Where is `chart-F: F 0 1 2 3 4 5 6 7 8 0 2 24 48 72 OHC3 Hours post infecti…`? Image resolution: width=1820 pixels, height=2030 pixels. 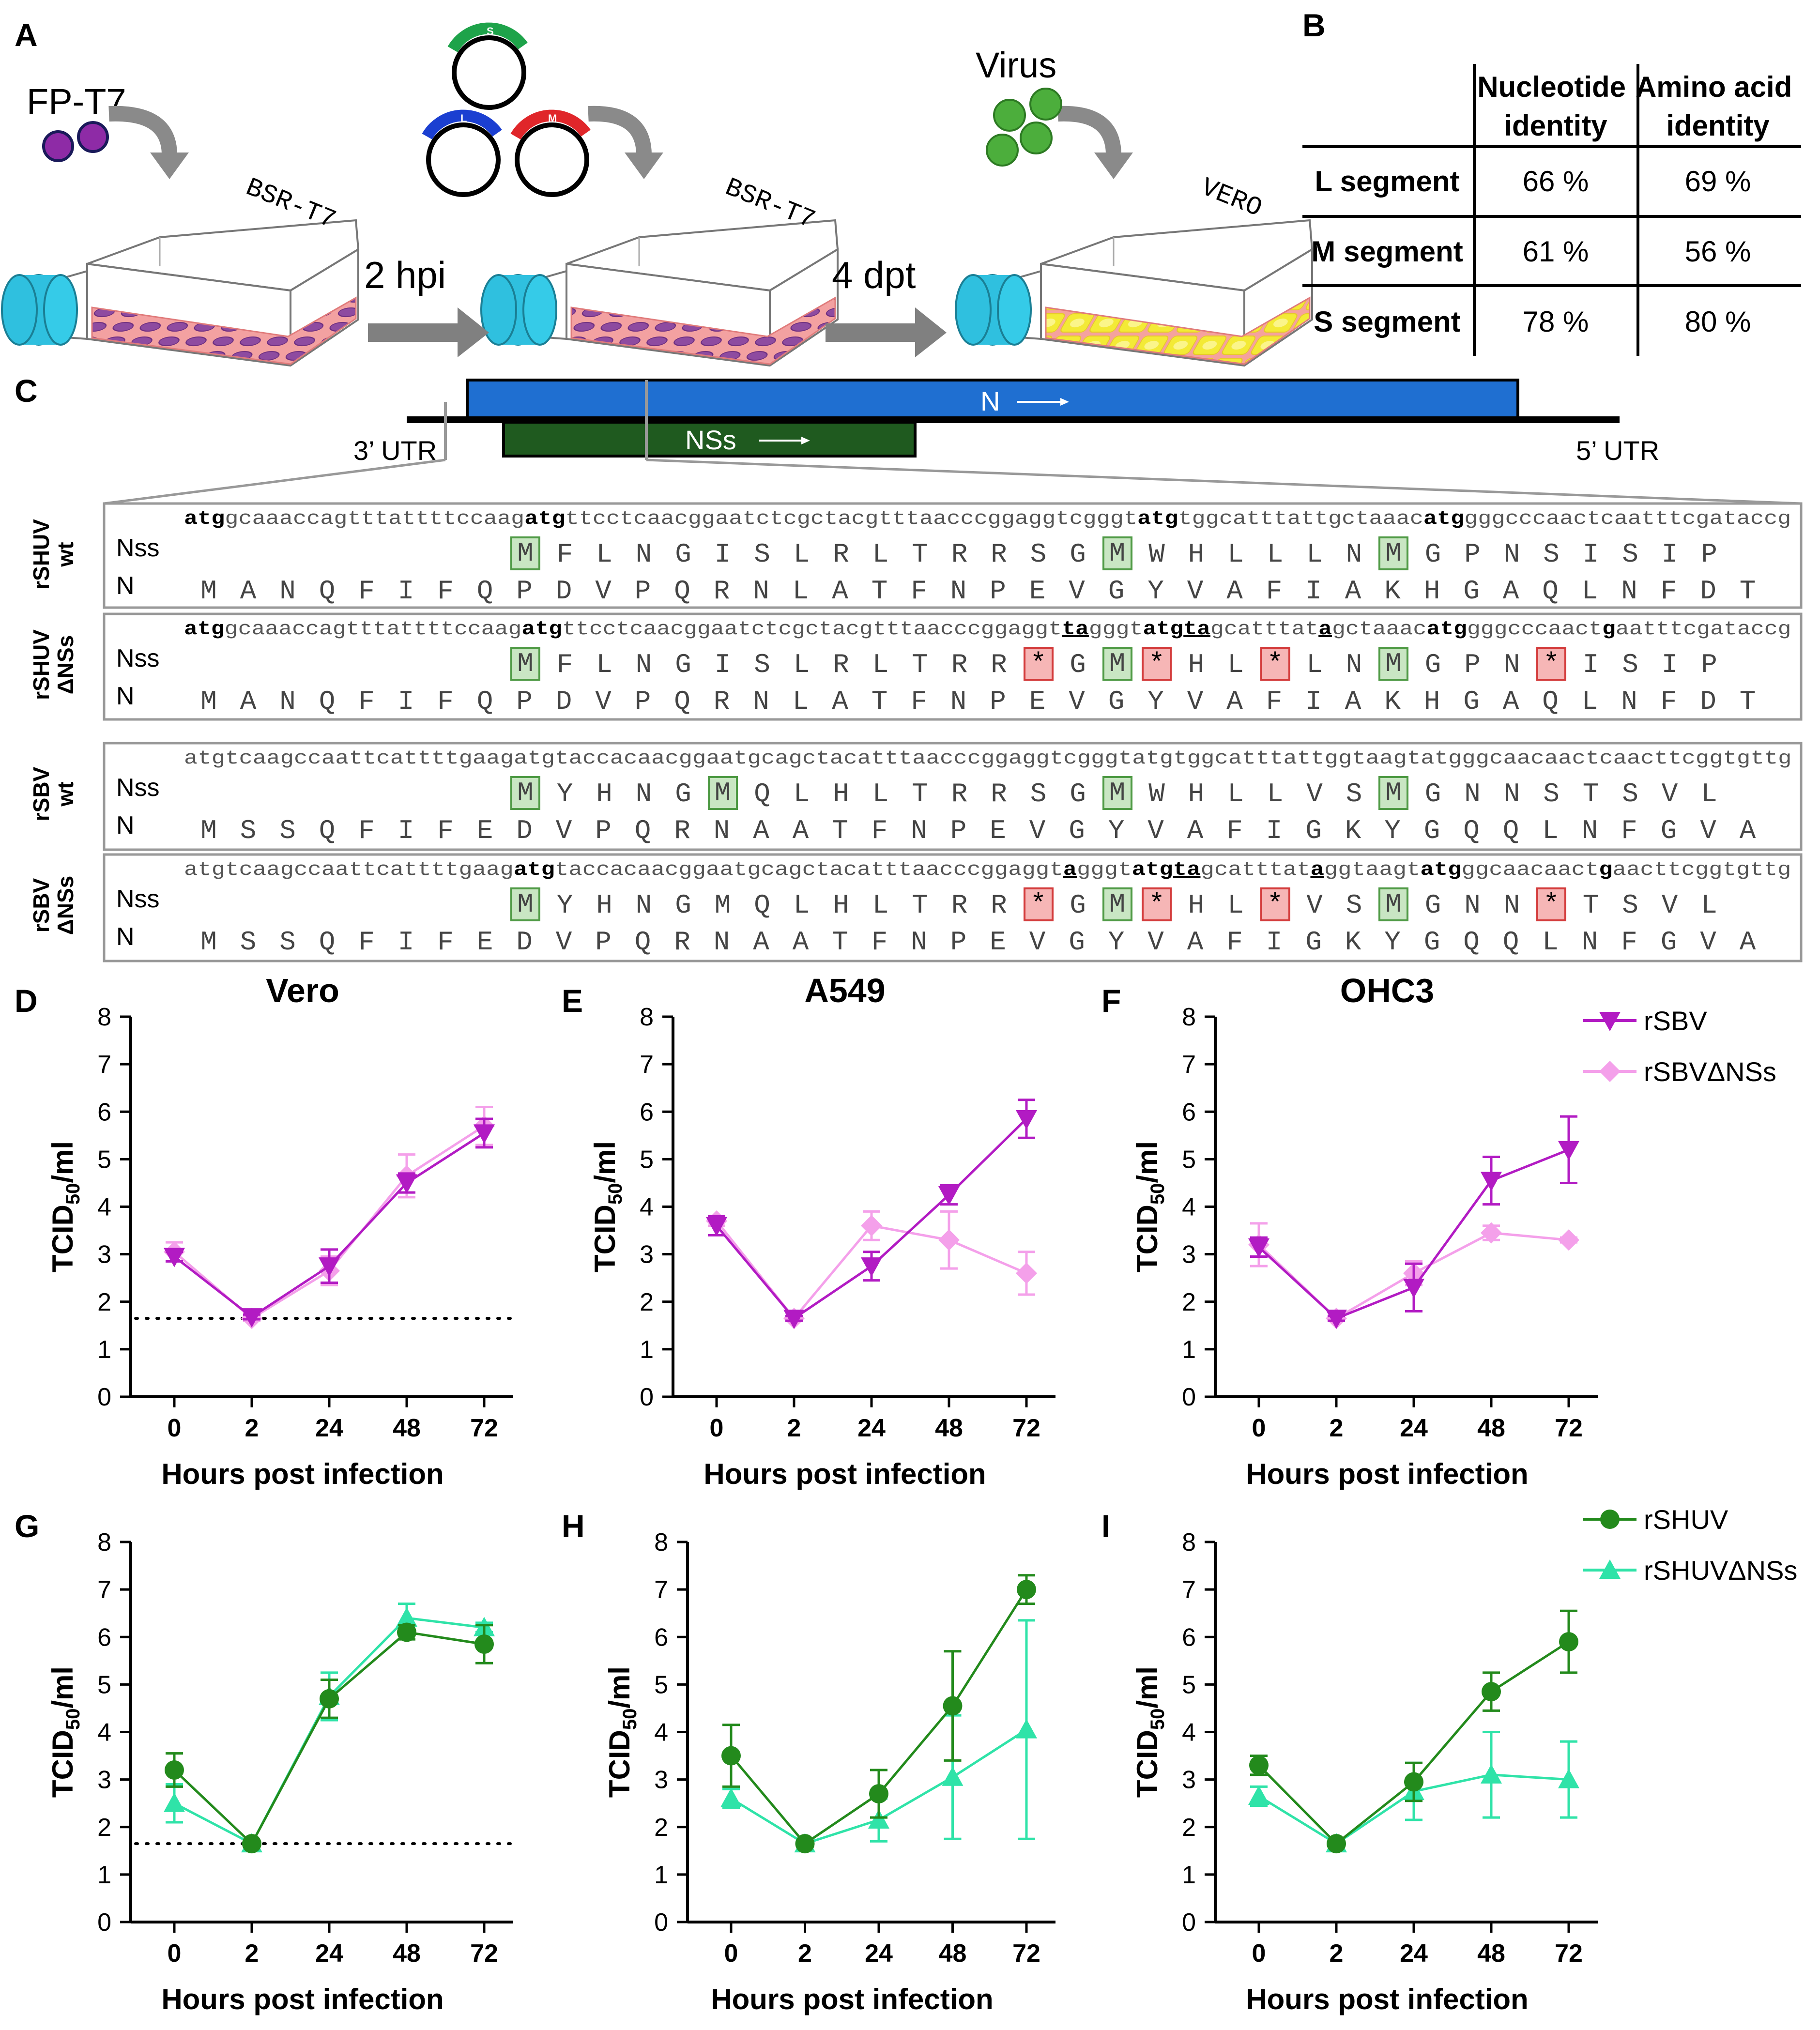 chart-F: F 0 1 2 3 4 5 6 7 8 0 2 24 48 72 OHC3 Hours post infecti… is located at coordinates (1349, 1231).